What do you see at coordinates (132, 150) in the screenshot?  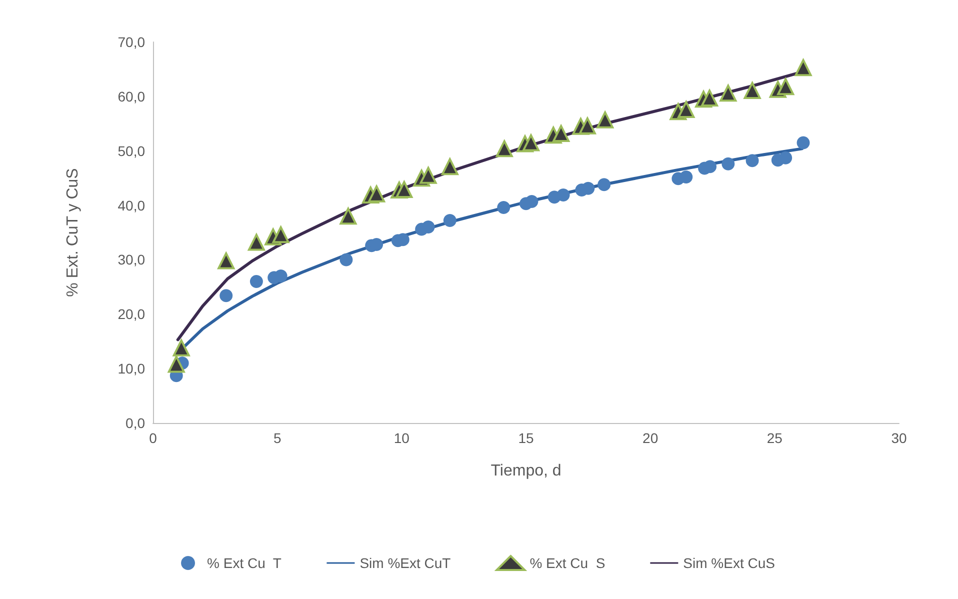 I see `y-tick-label: 50,0` at bounding box center [132, 150].